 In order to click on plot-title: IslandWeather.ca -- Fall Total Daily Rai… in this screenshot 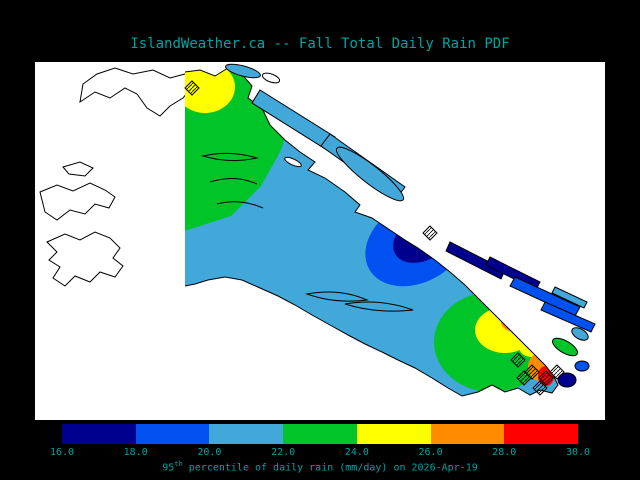, I will do `click(320, 44)`.